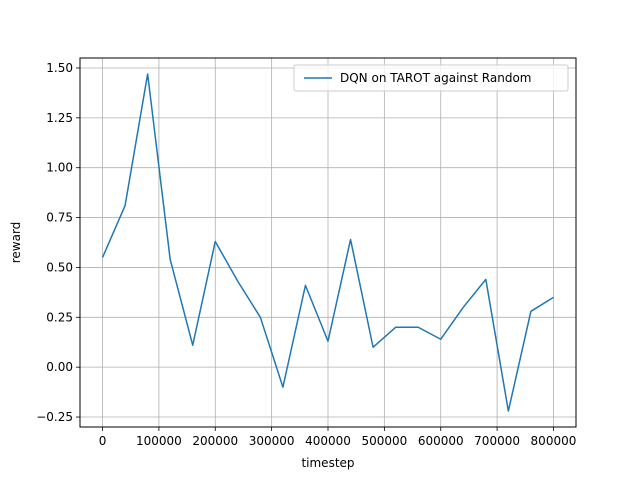 This screenshot has height=480, width=640. Describe the element at coordinates (436, 78) in the screenshot. I see `legend-entry: DQN on TAROT against Random` at that location.